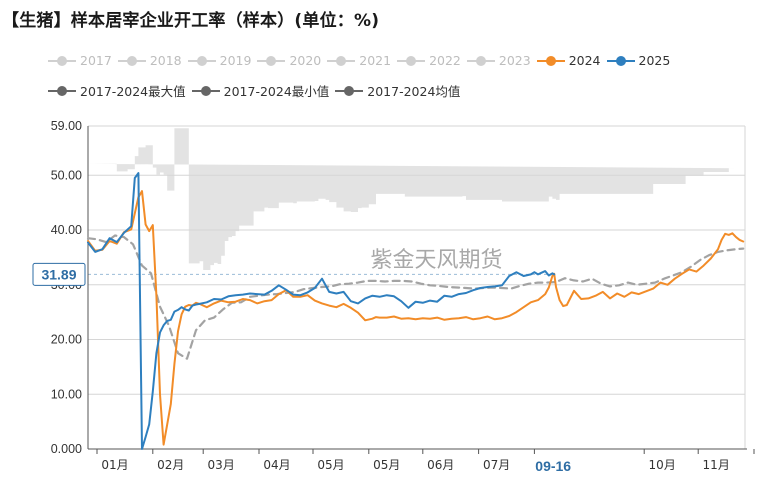  What do you see at coordinates (440, 465) in the screenshot?
I see `x-tick-label: 06月` at bounding box center [440, 465].